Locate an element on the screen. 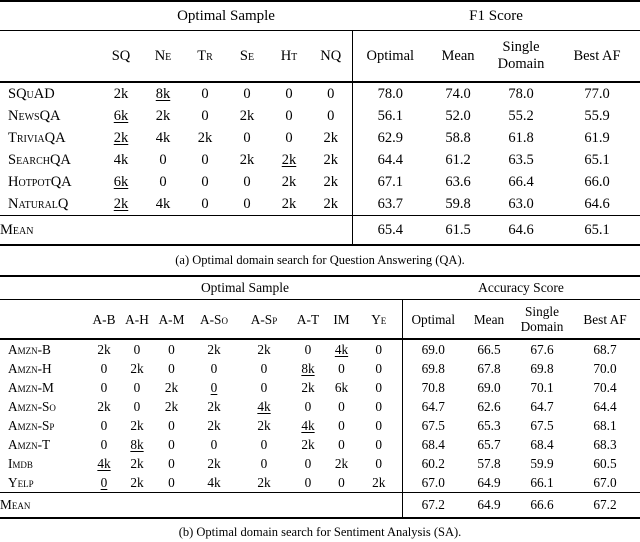 The width and height of the screenshot is (640, 542). score-cell: 63.7 is located at coordinates (390, 204).